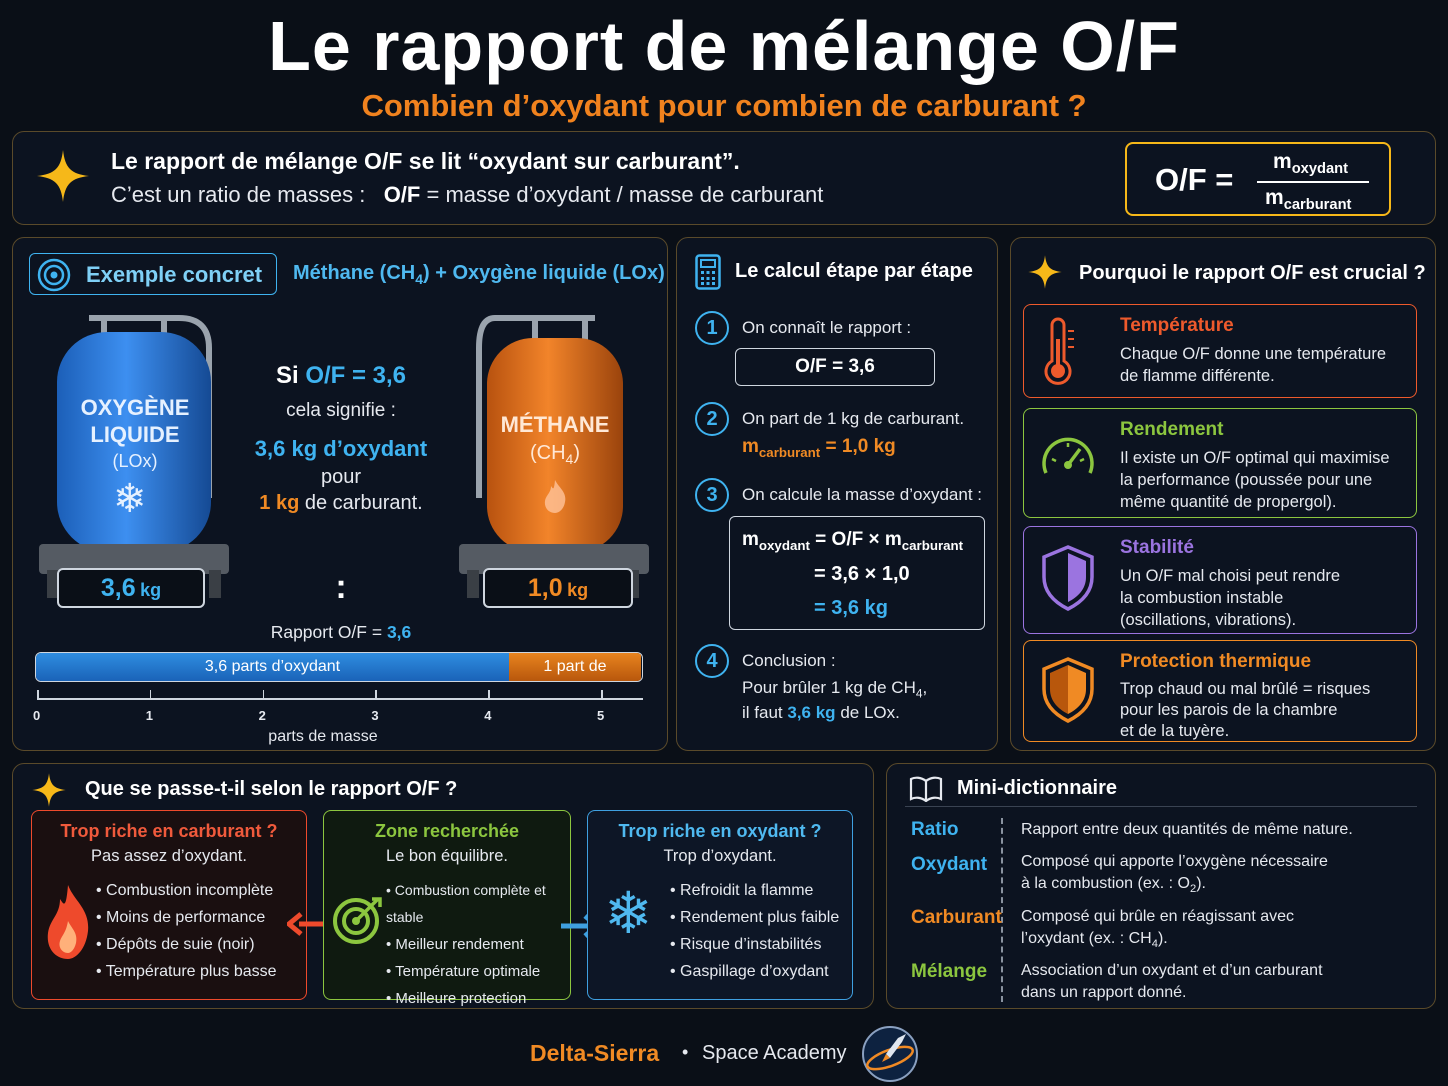 This screenshot has height=1086, width=1448. I want to click on ratio-caption-value: 3,6, so click(399, 632).